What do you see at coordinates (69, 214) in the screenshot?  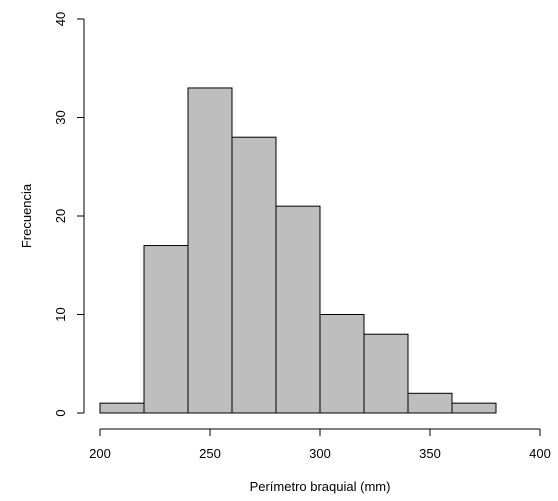 I see `y-axis: 0 10 20 30 40` at bounding box center [69, 214].